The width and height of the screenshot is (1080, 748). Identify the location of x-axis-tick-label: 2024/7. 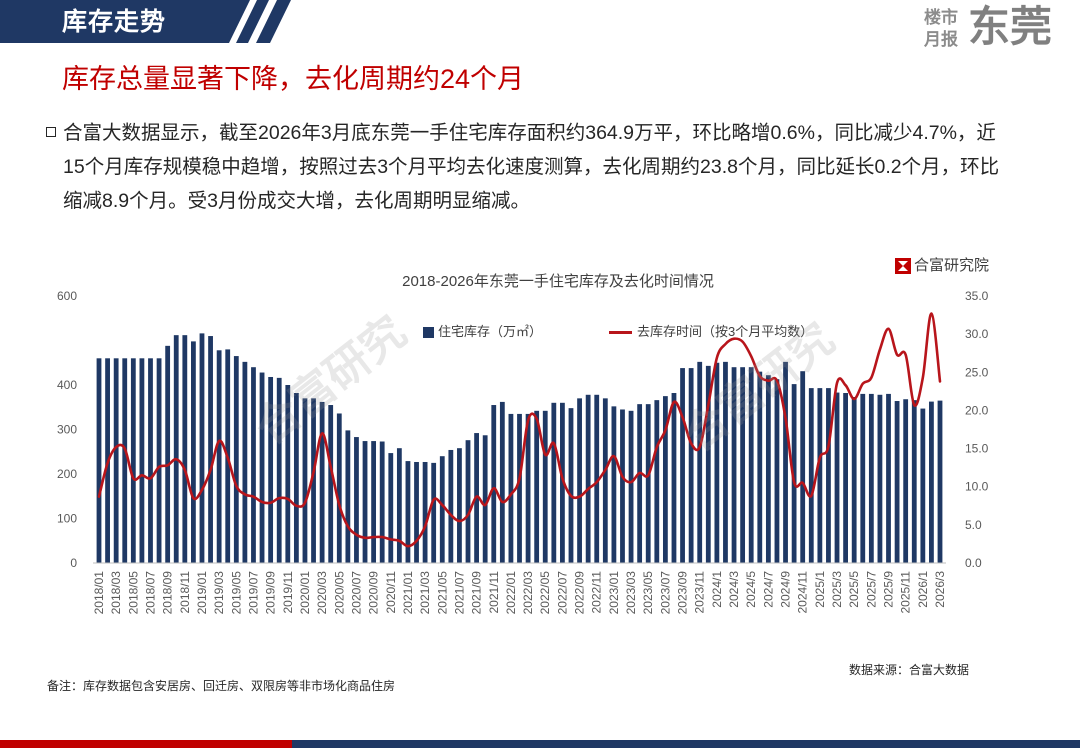
(768, 589).